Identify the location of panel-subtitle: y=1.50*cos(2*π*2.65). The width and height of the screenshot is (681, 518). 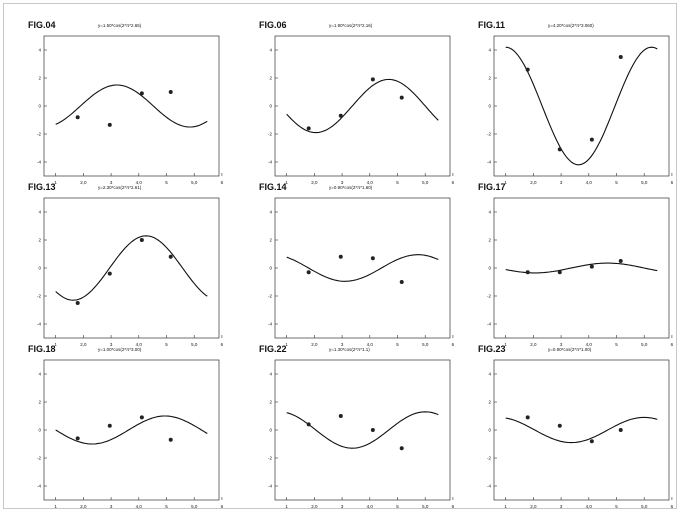
(120, 25).